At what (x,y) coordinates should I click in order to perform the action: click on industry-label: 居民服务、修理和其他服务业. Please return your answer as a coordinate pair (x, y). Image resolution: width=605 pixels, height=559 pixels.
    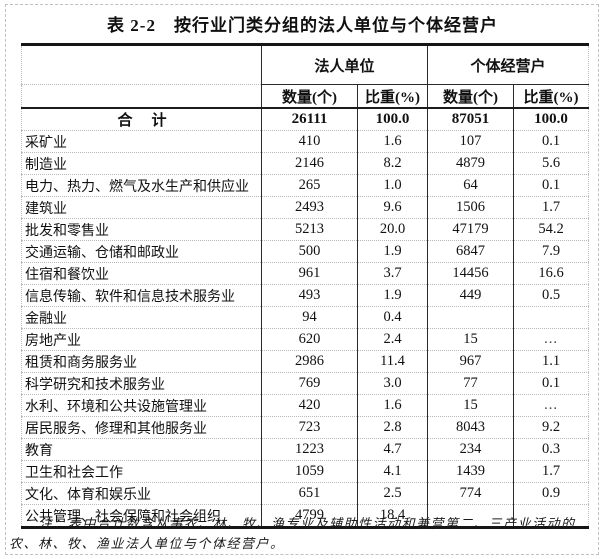
    Looking at the image, I should click on (141, 427).